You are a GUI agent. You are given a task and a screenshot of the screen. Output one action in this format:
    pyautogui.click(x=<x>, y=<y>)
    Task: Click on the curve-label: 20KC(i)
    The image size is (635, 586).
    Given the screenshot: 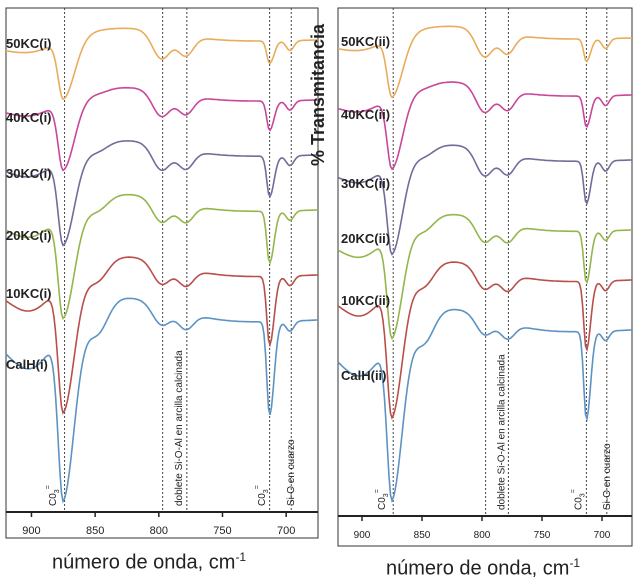 What is the action you would take?
    pyautogui.click(x=29, y=235)
    